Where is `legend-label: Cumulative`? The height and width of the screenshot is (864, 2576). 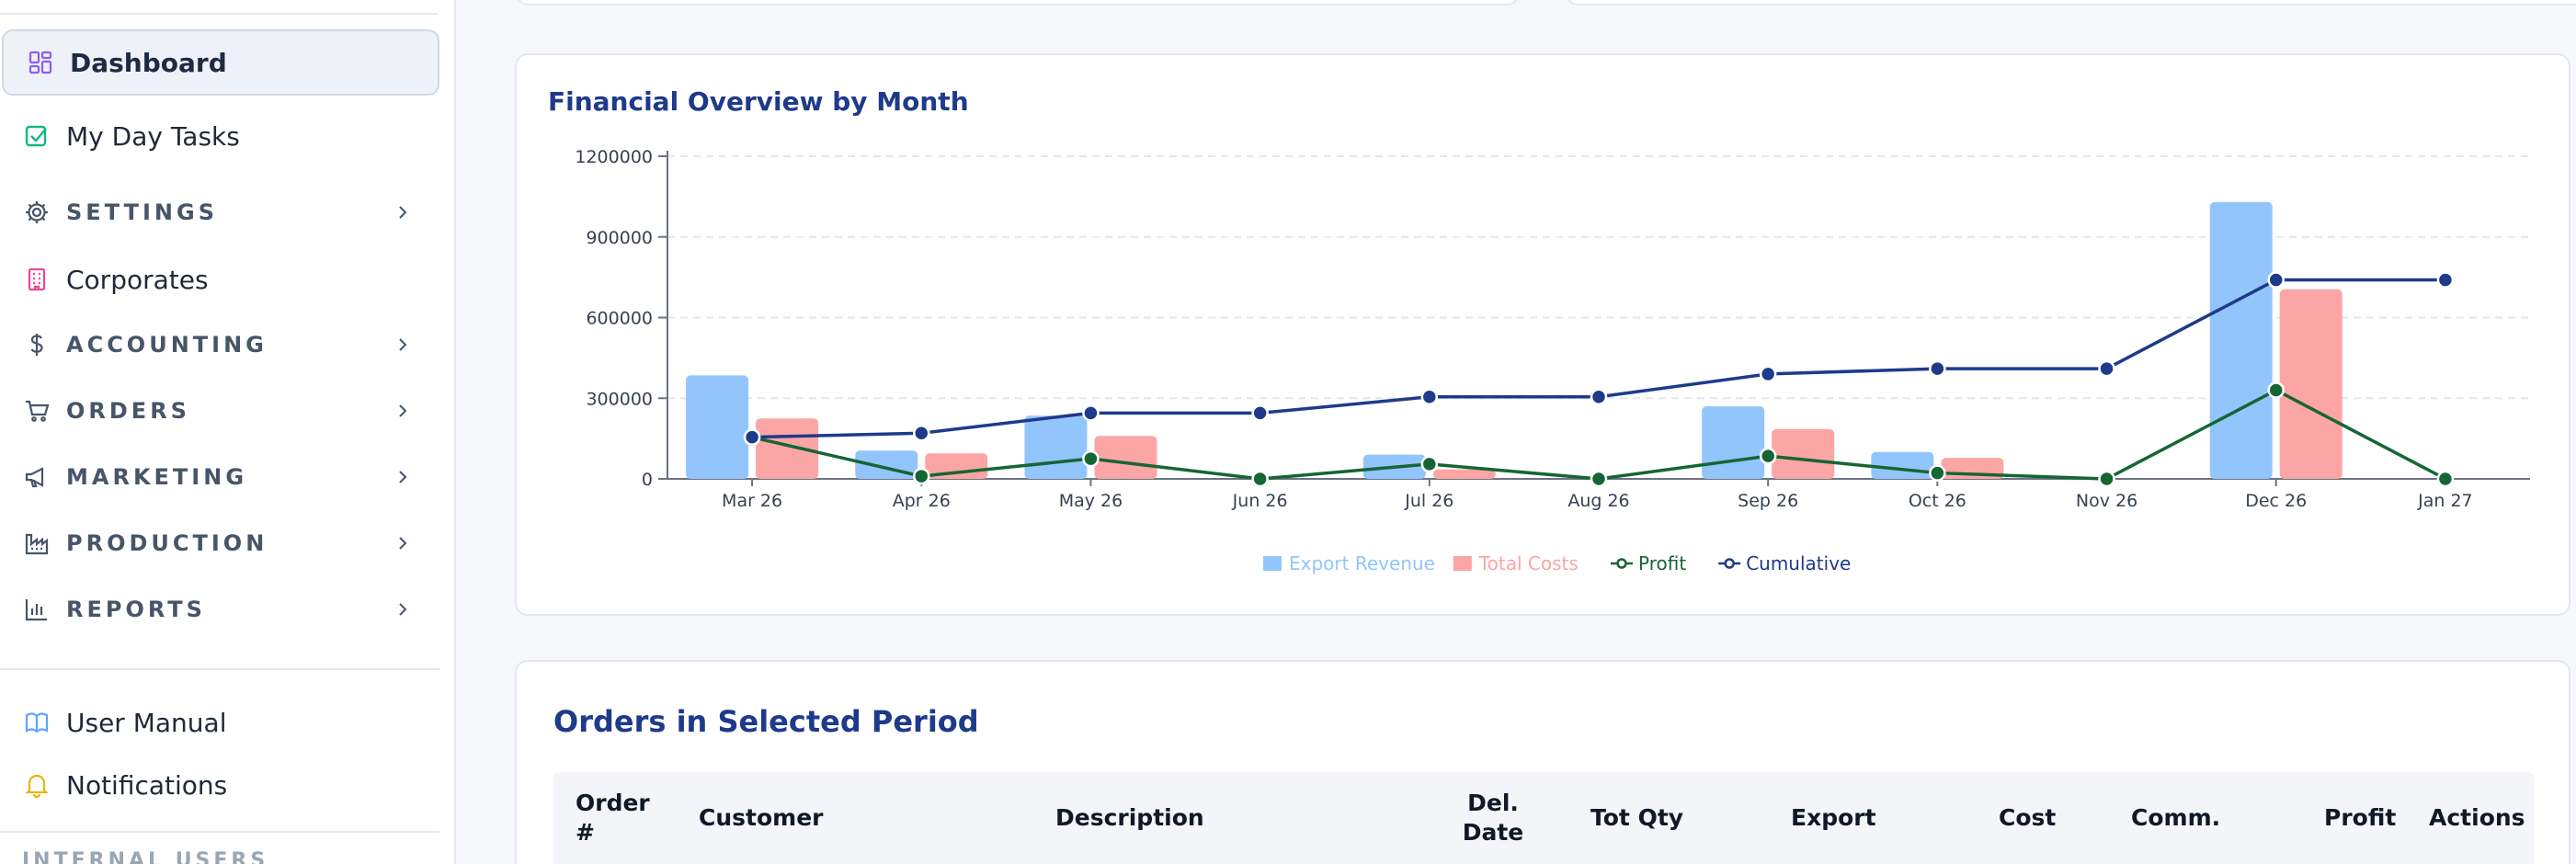 legend-label: Cumulative is located at coordinates (1798, 563).